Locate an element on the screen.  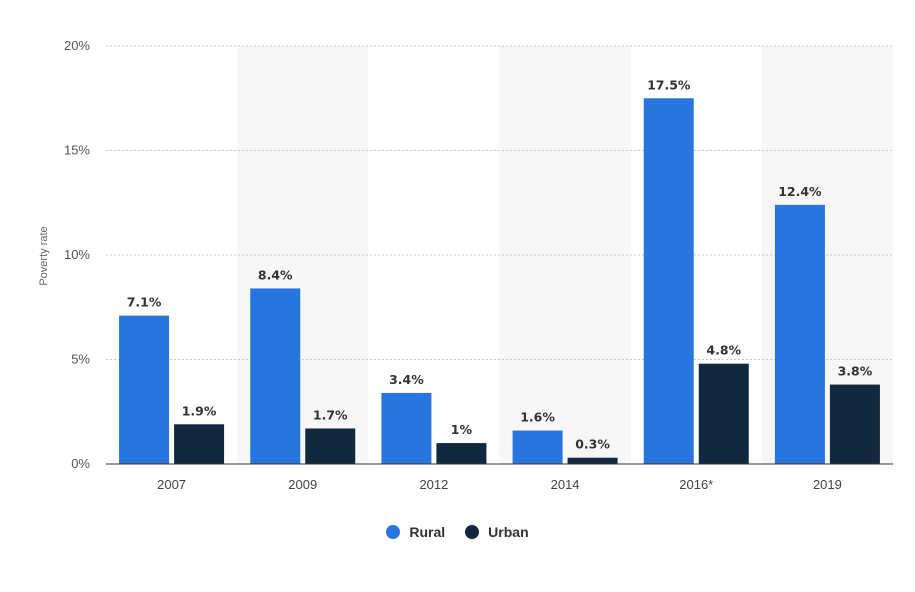
data-label: 4.8% is located at coordinates (723, 350).